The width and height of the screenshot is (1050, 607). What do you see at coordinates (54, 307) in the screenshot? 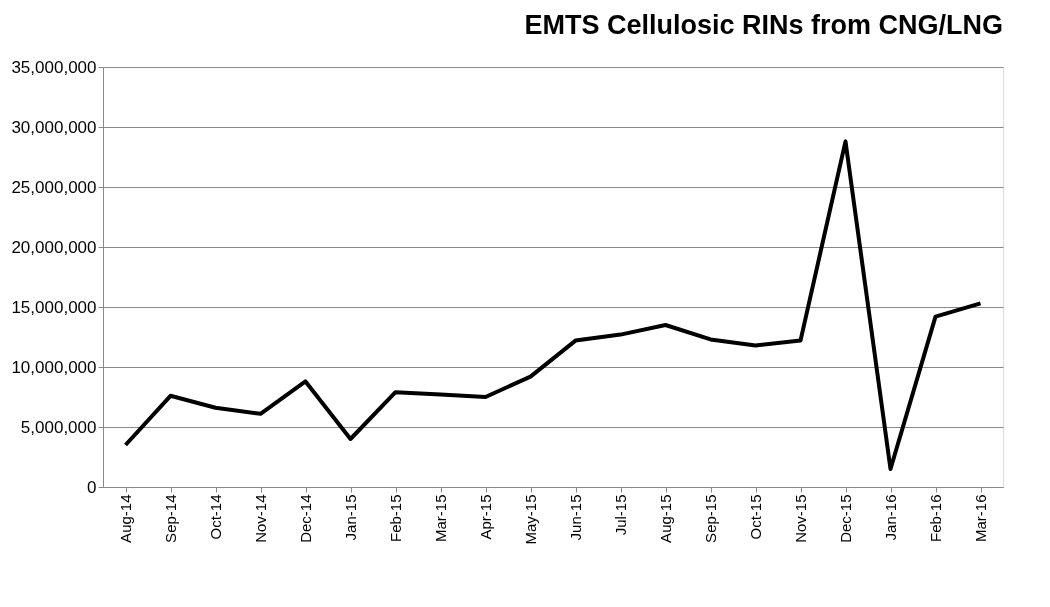
I see `y-tick-label: 15,000,000` at bounding box center [54, 307].